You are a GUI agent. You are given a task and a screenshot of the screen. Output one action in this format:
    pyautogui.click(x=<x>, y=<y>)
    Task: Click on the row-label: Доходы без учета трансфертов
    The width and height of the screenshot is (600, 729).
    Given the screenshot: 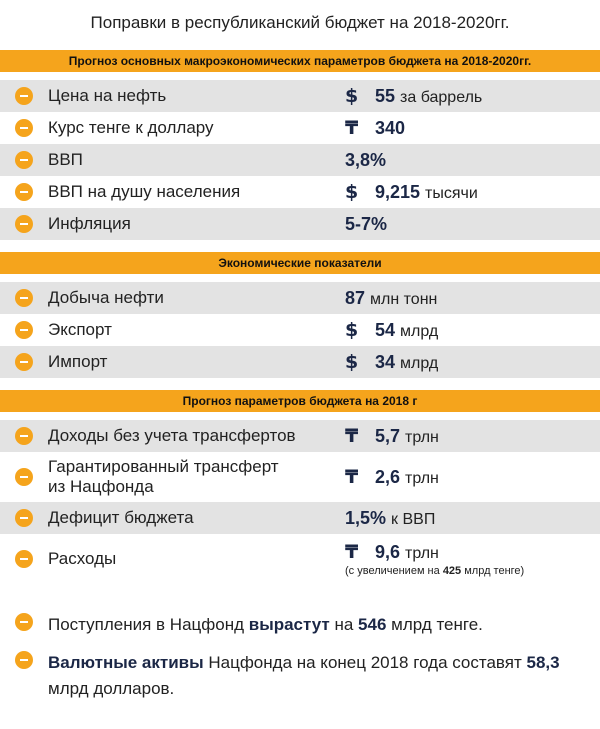 What is the action you would take?
    pyautogui.click(x=172, y=435)
    